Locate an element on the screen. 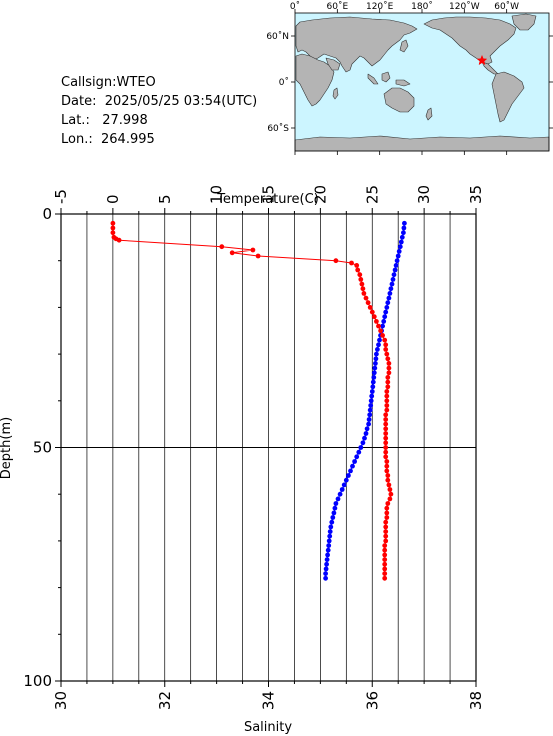 The image size is (553, 736). lat-value: 27.998 is located at coordinates (125, 120).